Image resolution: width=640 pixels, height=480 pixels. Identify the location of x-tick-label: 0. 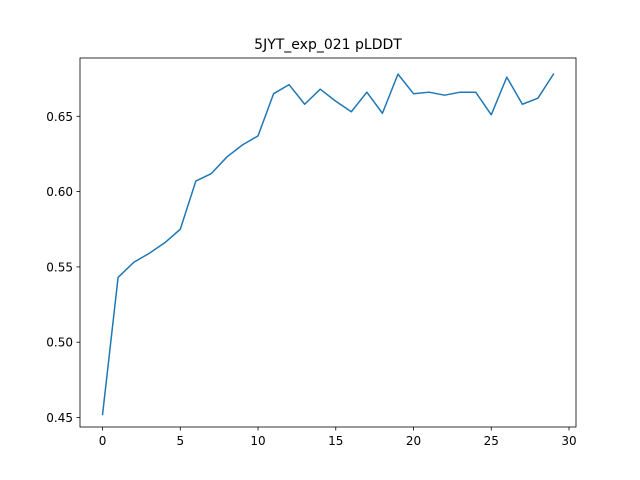
(103, 441).